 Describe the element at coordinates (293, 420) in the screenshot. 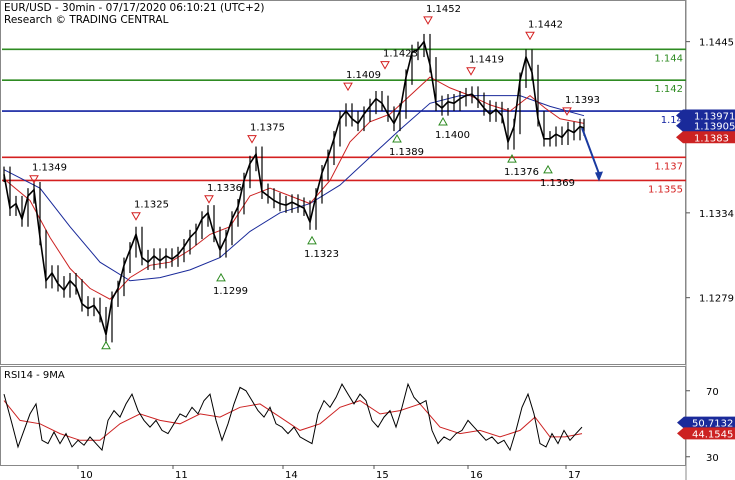

I see `rsi-ma-line` at that location.